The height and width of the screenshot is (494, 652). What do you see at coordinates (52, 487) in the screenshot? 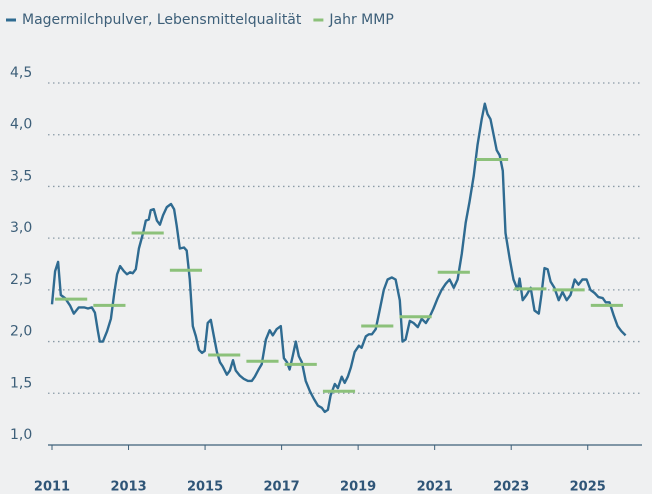
I see `x-tick-label: 2011` at bounding box center [52, 487].